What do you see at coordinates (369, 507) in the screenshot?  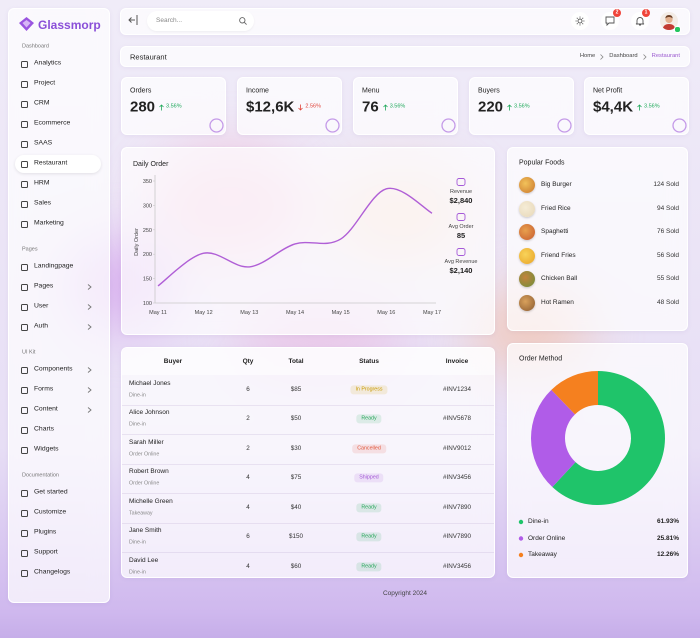 I see `status-badge: Ready` at bounding box center [369, 507].